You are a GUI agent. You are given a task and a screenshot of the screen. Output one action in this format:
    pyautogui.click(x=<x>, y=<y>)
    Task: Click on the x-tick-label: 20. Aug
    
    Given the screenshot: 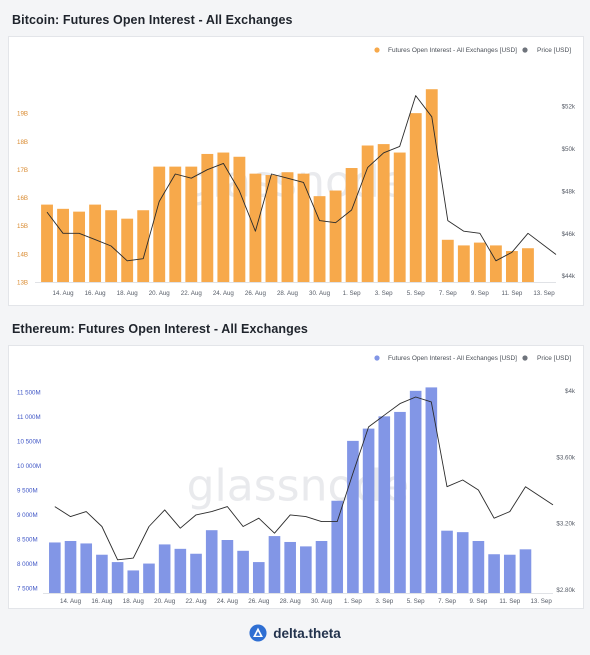 What is the action you would take?
    pyautogui.click(x=160, y=293)
    